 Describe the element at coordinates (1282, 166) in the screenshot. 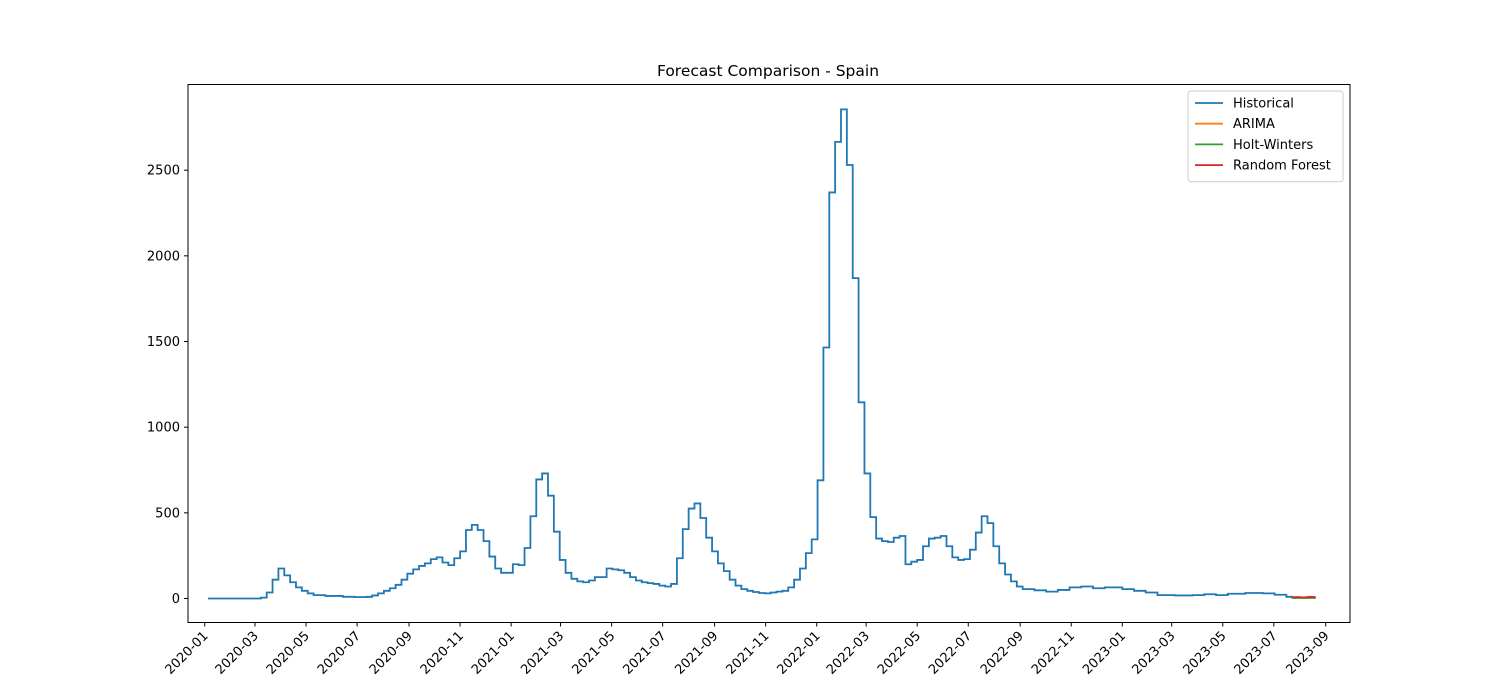

I see `legend-label: Random Forest` at that location.